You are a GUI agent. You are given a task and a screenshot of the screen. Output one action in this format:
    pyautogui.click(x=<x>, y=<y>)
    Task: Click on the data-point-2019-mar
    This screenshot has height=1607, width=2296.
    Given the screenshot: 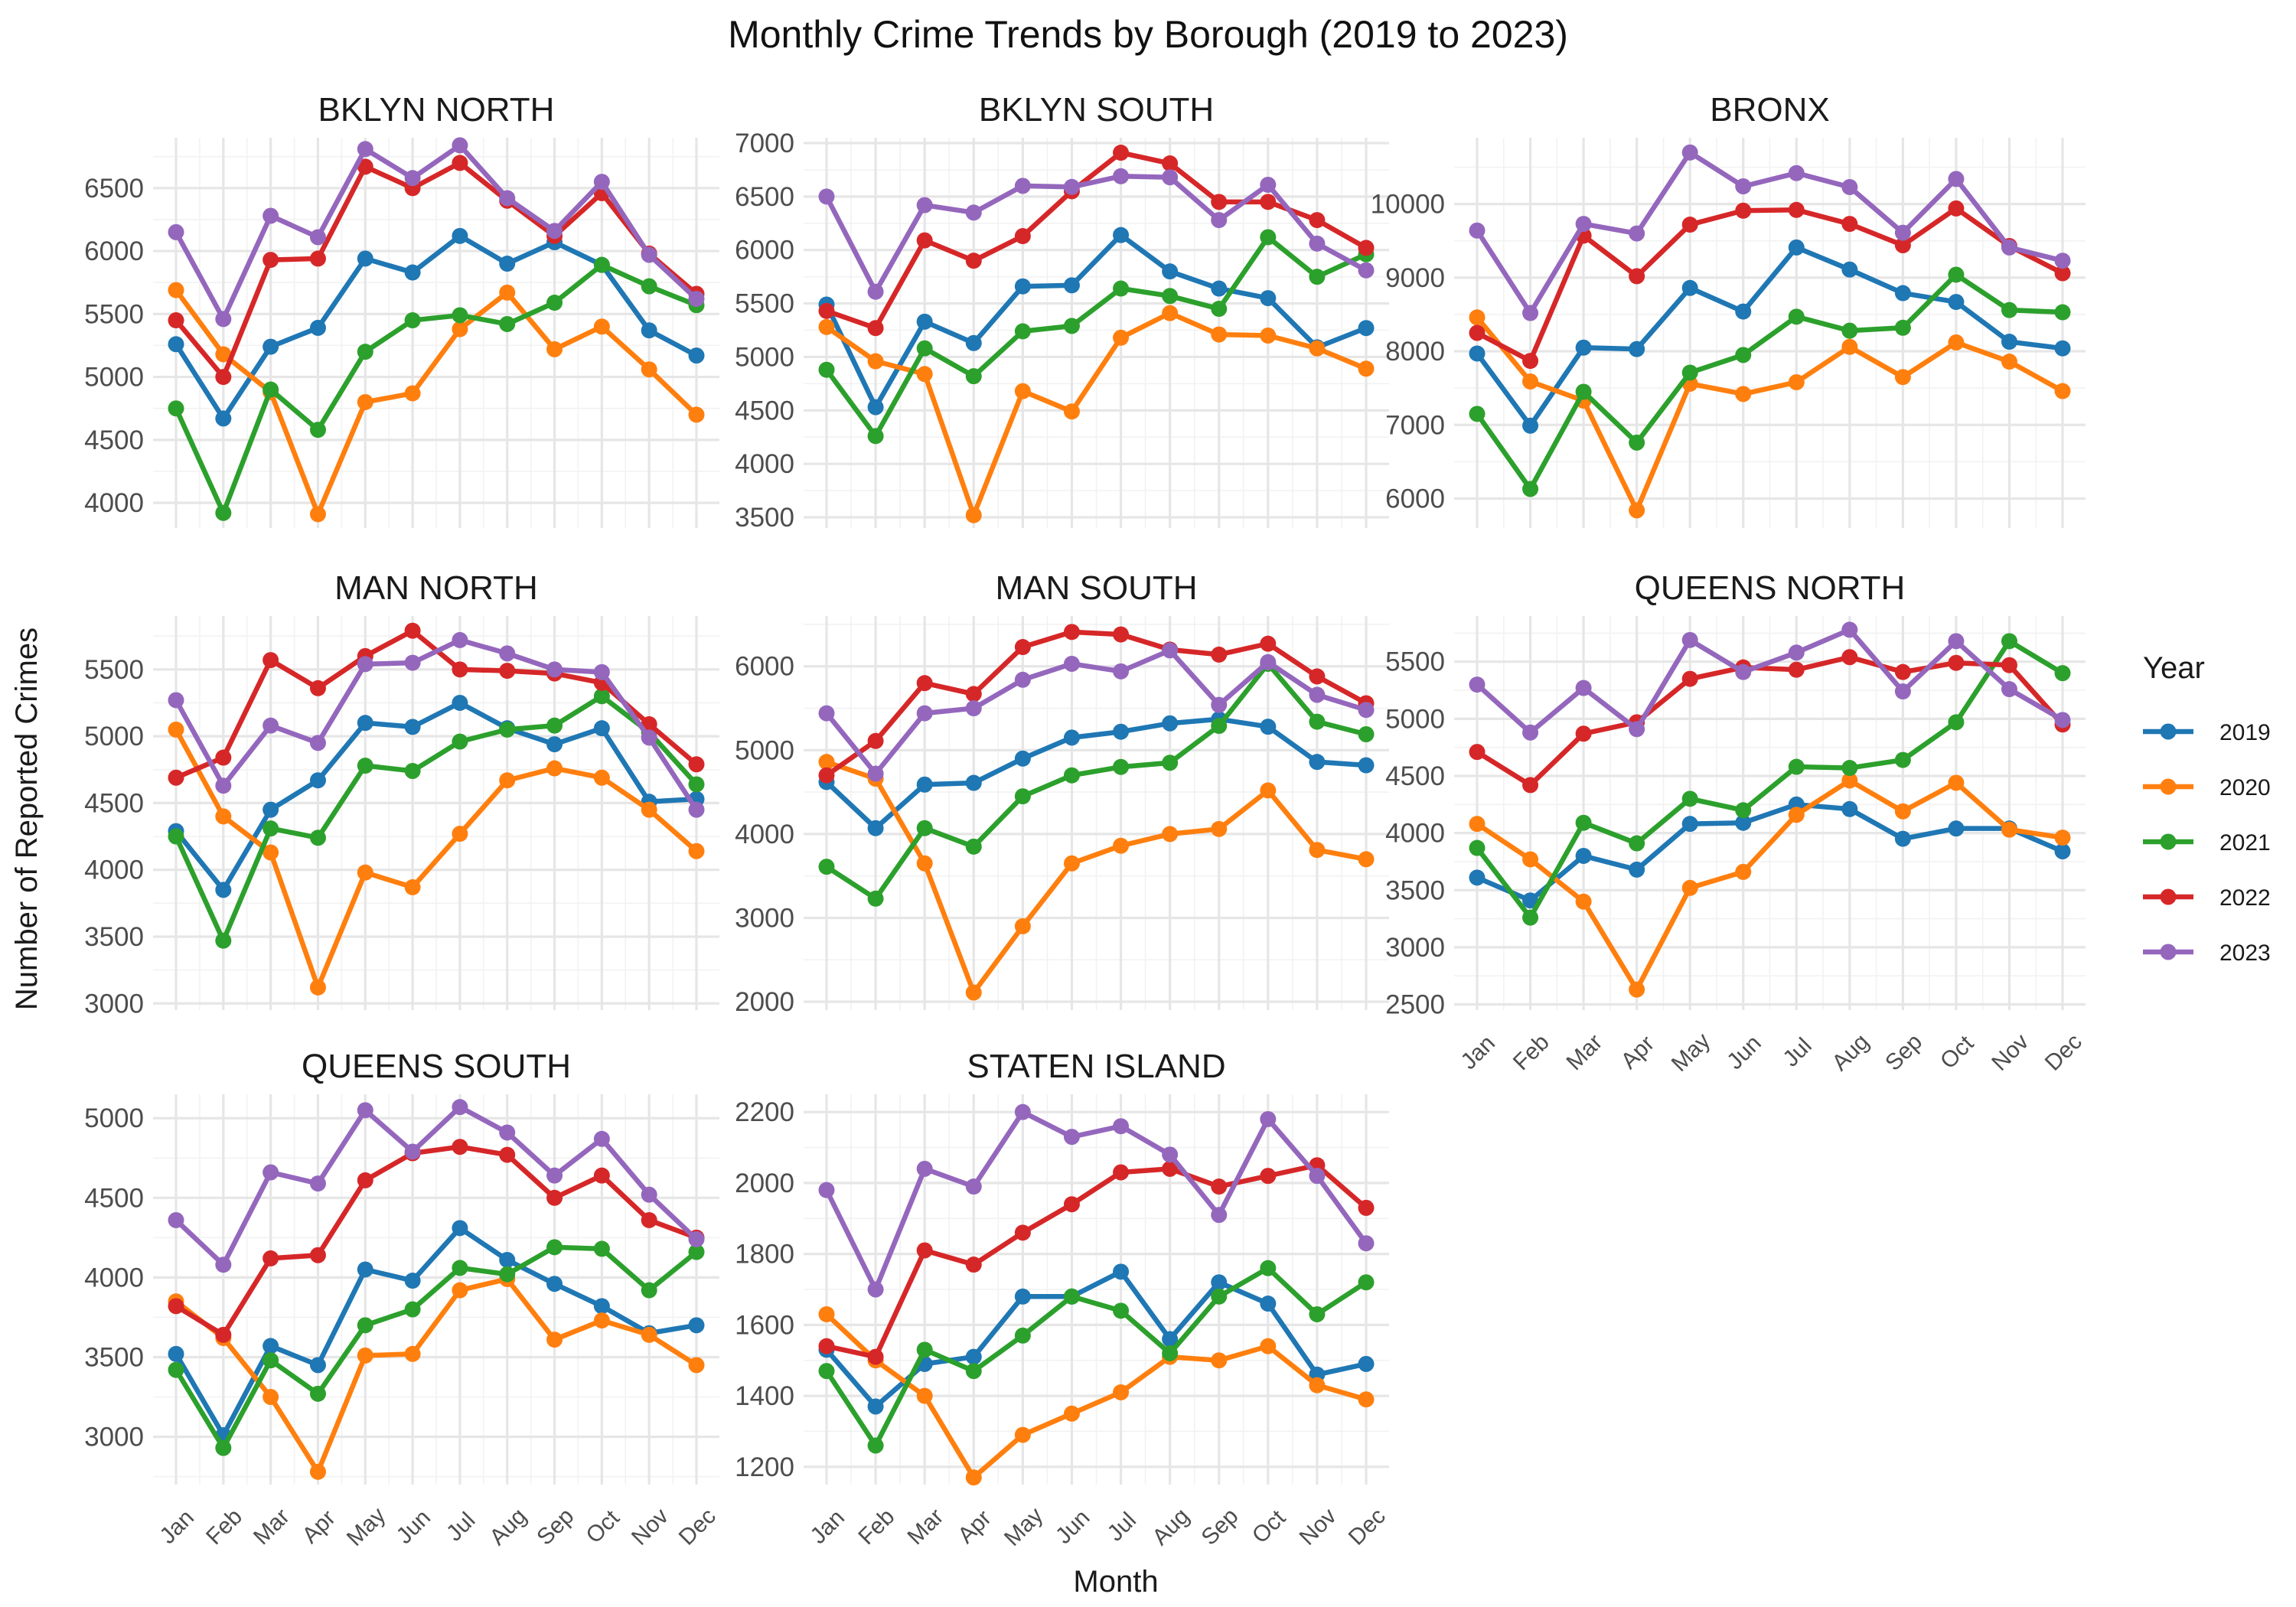 What is the action you would take?
    pyautogui.click(x=271, y=1346)
    